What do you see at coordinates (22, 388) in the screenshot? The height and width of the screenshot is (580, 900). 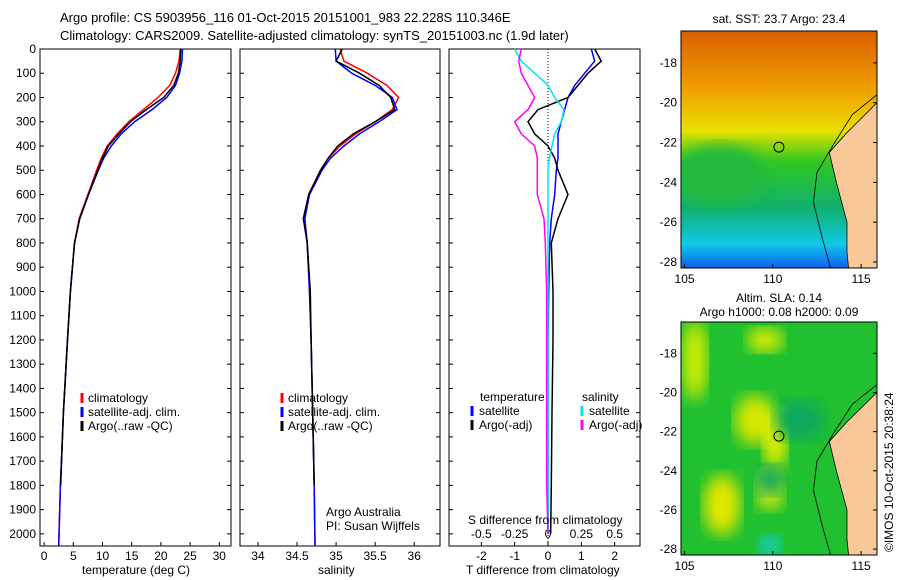 I see `depth-tick-label: 1400` at bounding box center [22, 388].